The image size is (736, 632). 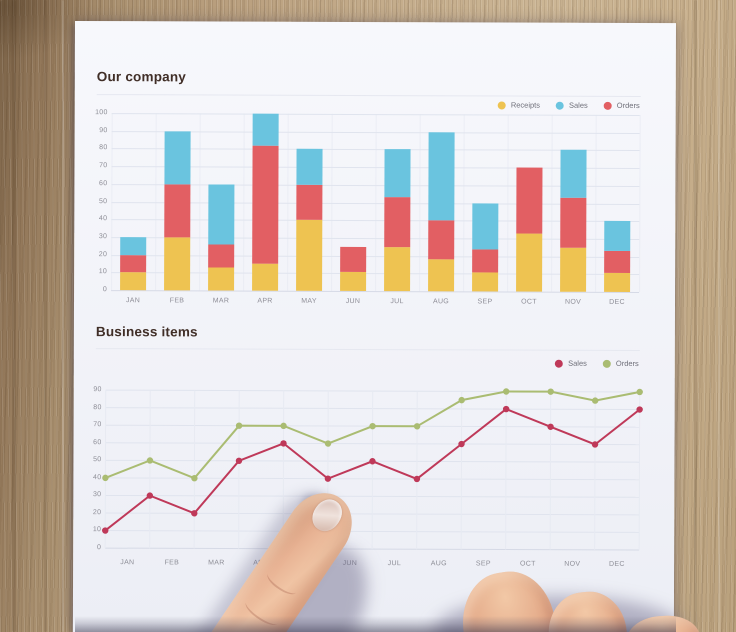 I want to click on x-tick-label: APR, so click(x=265, y=301).